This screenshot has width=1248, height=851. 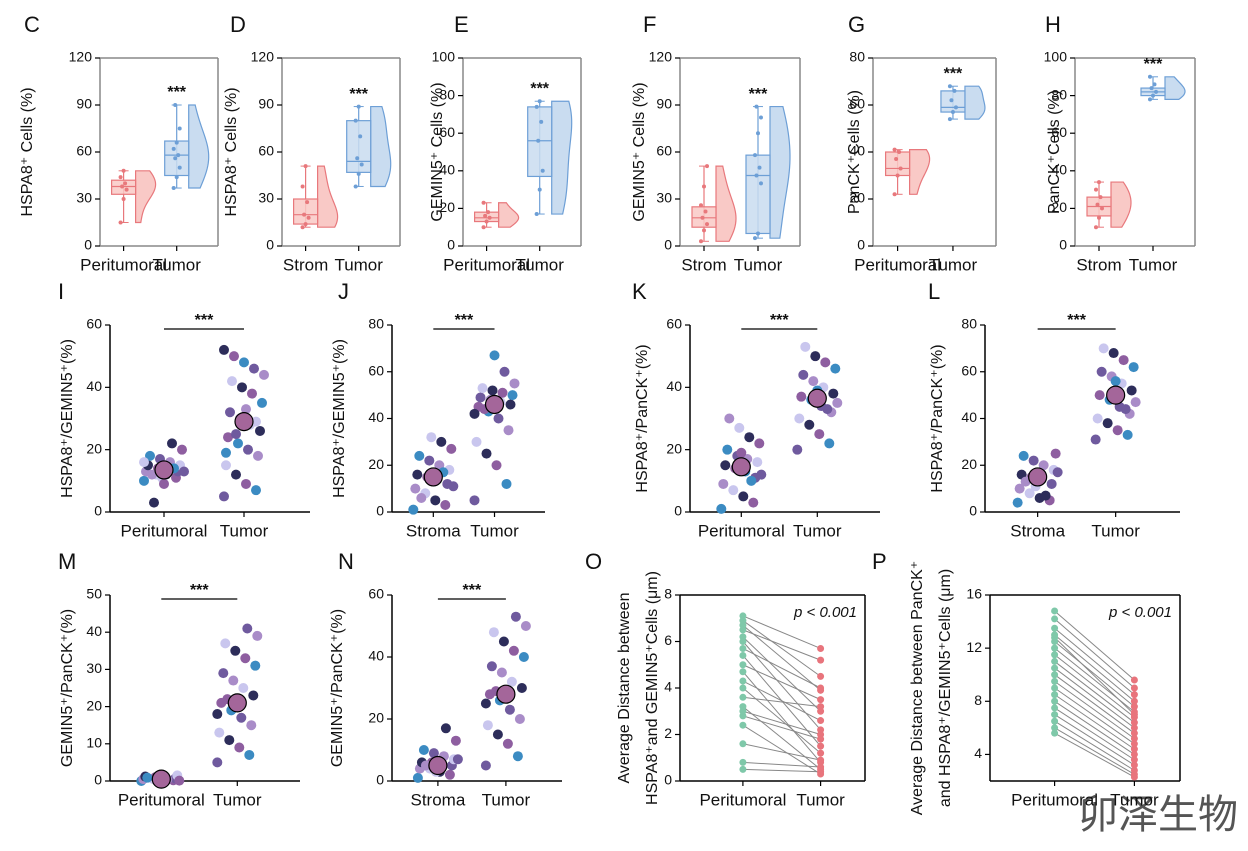 What do you see at coordinates (649, 24) in the screenshot?
I see `panel-label: F` at bounding box center [649, 24].